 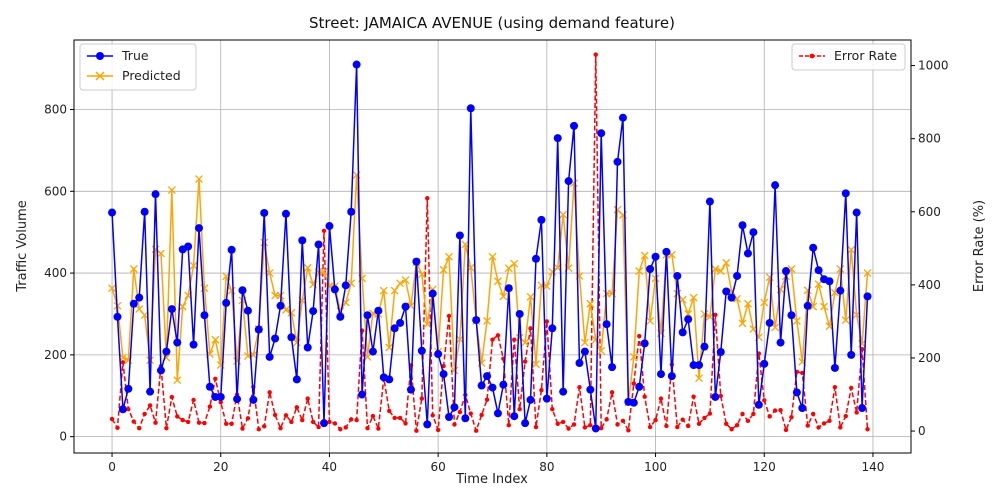 What do you see at coordinates (929, 139) in the screenshot?
I see `y2-tick-label: 800` at bounding box center [929, 139].